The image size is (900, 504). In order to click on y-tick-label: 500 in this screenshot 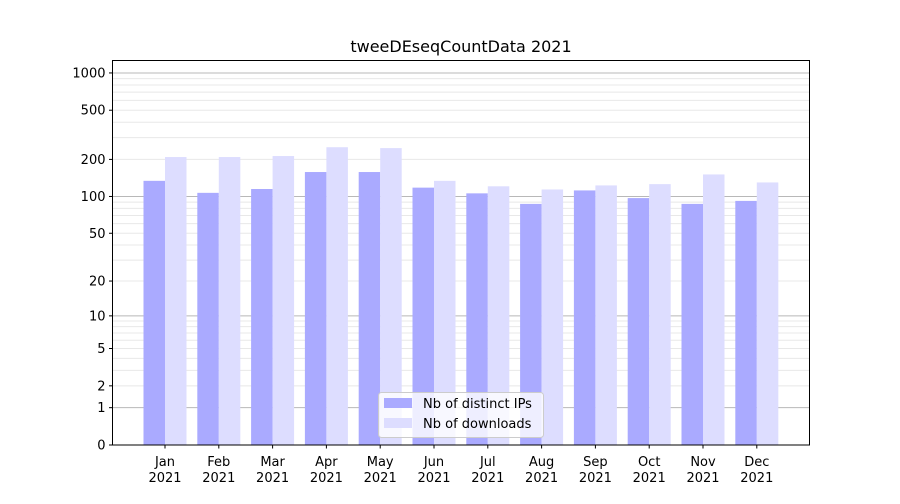, I will do `click(93, 111)`.